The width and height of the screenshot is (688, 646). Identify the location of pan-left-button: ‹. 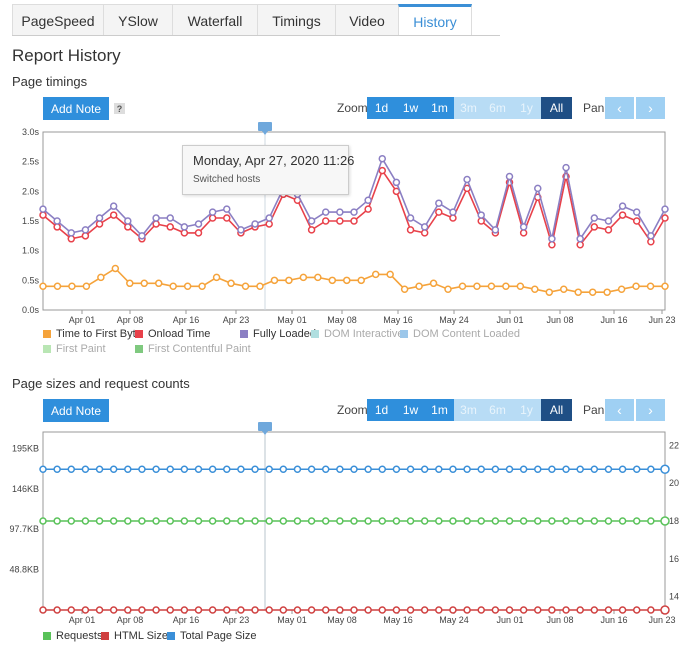
(619, 108).